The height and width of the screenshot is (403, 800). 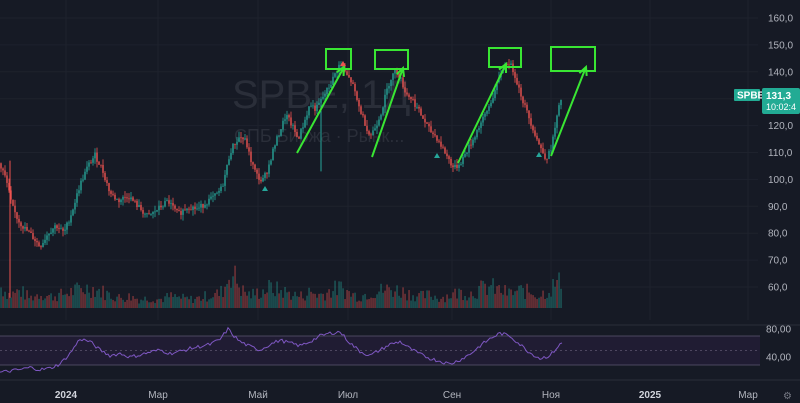 What do you see at coordinates (573, 59) in the screenshot?
I see `peak-box` at bounding box center [573, 59].